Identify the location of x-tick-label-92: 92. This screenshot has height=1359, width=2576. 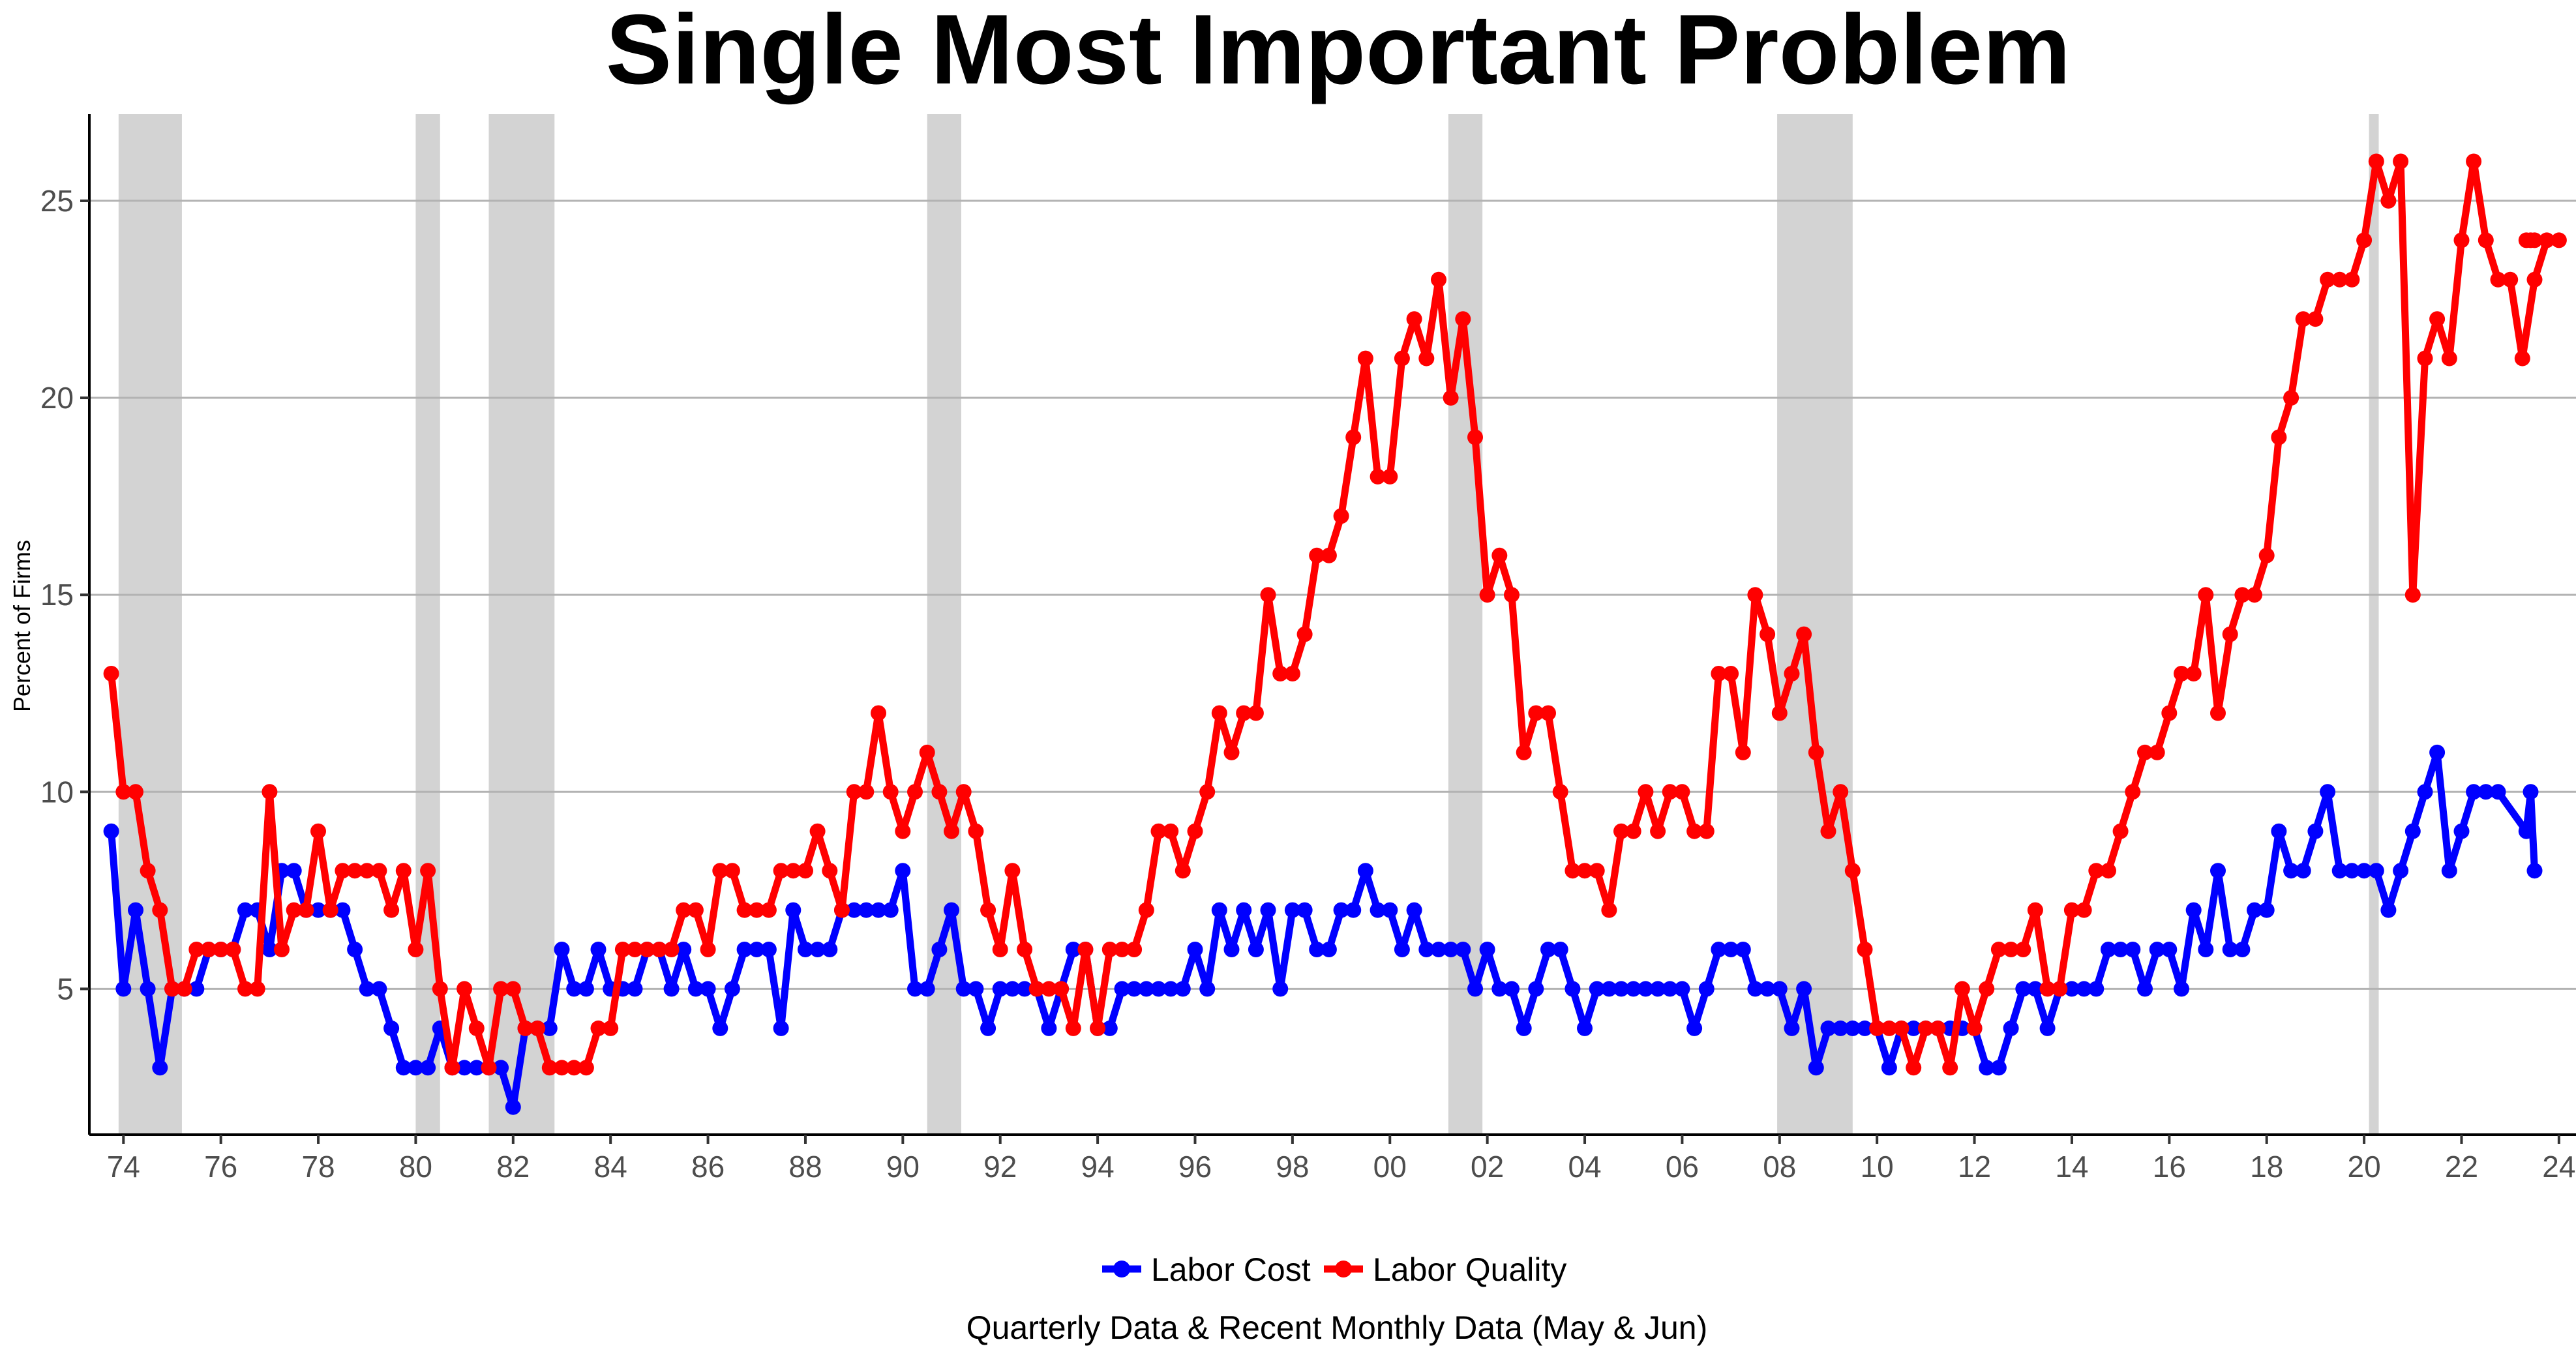
(1000, 1167).